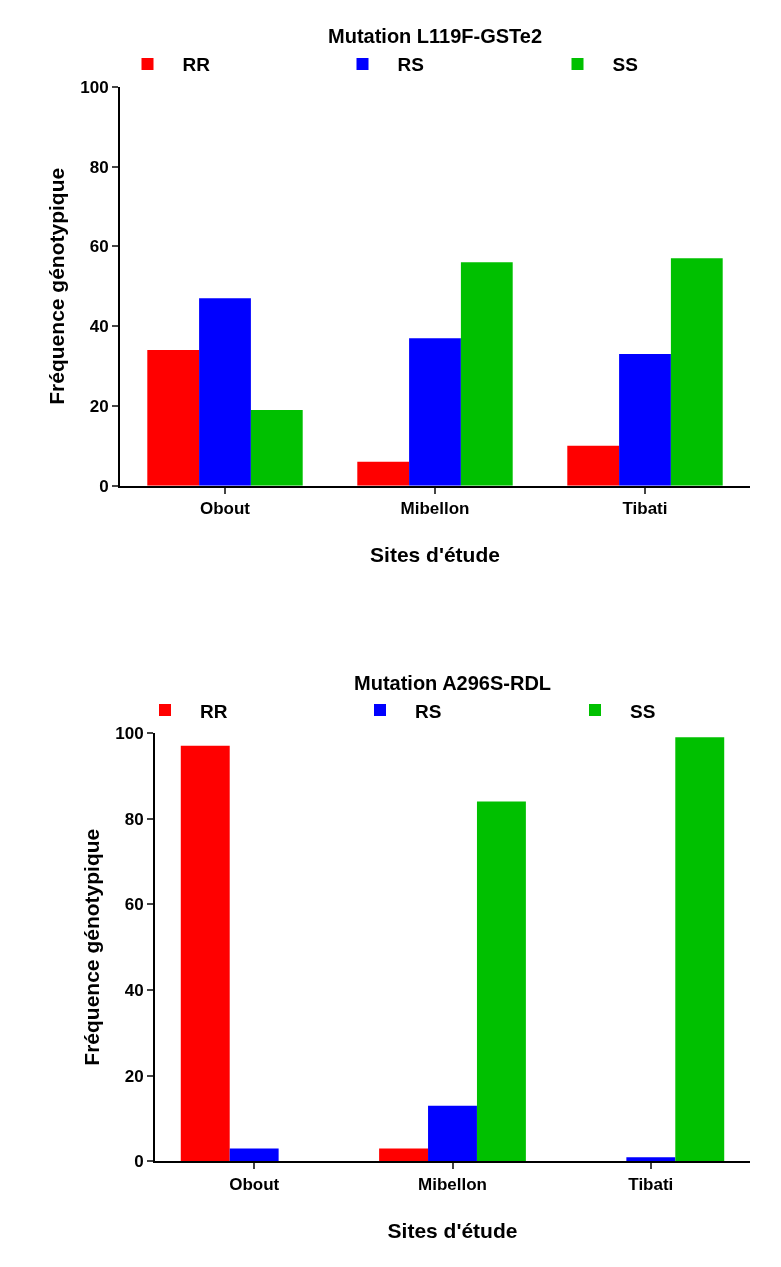 The height and width of the screenshot is (1267, 781). Describe the element at coordinates (453, 683) in the screenshot. I see `chart-title: Mutation A296S-RDL` at that location.